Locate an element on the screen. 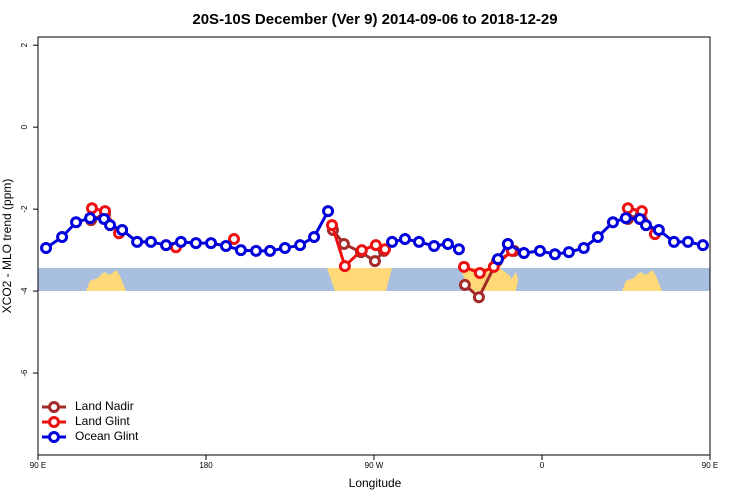  series is located at coordinates (374, 235).